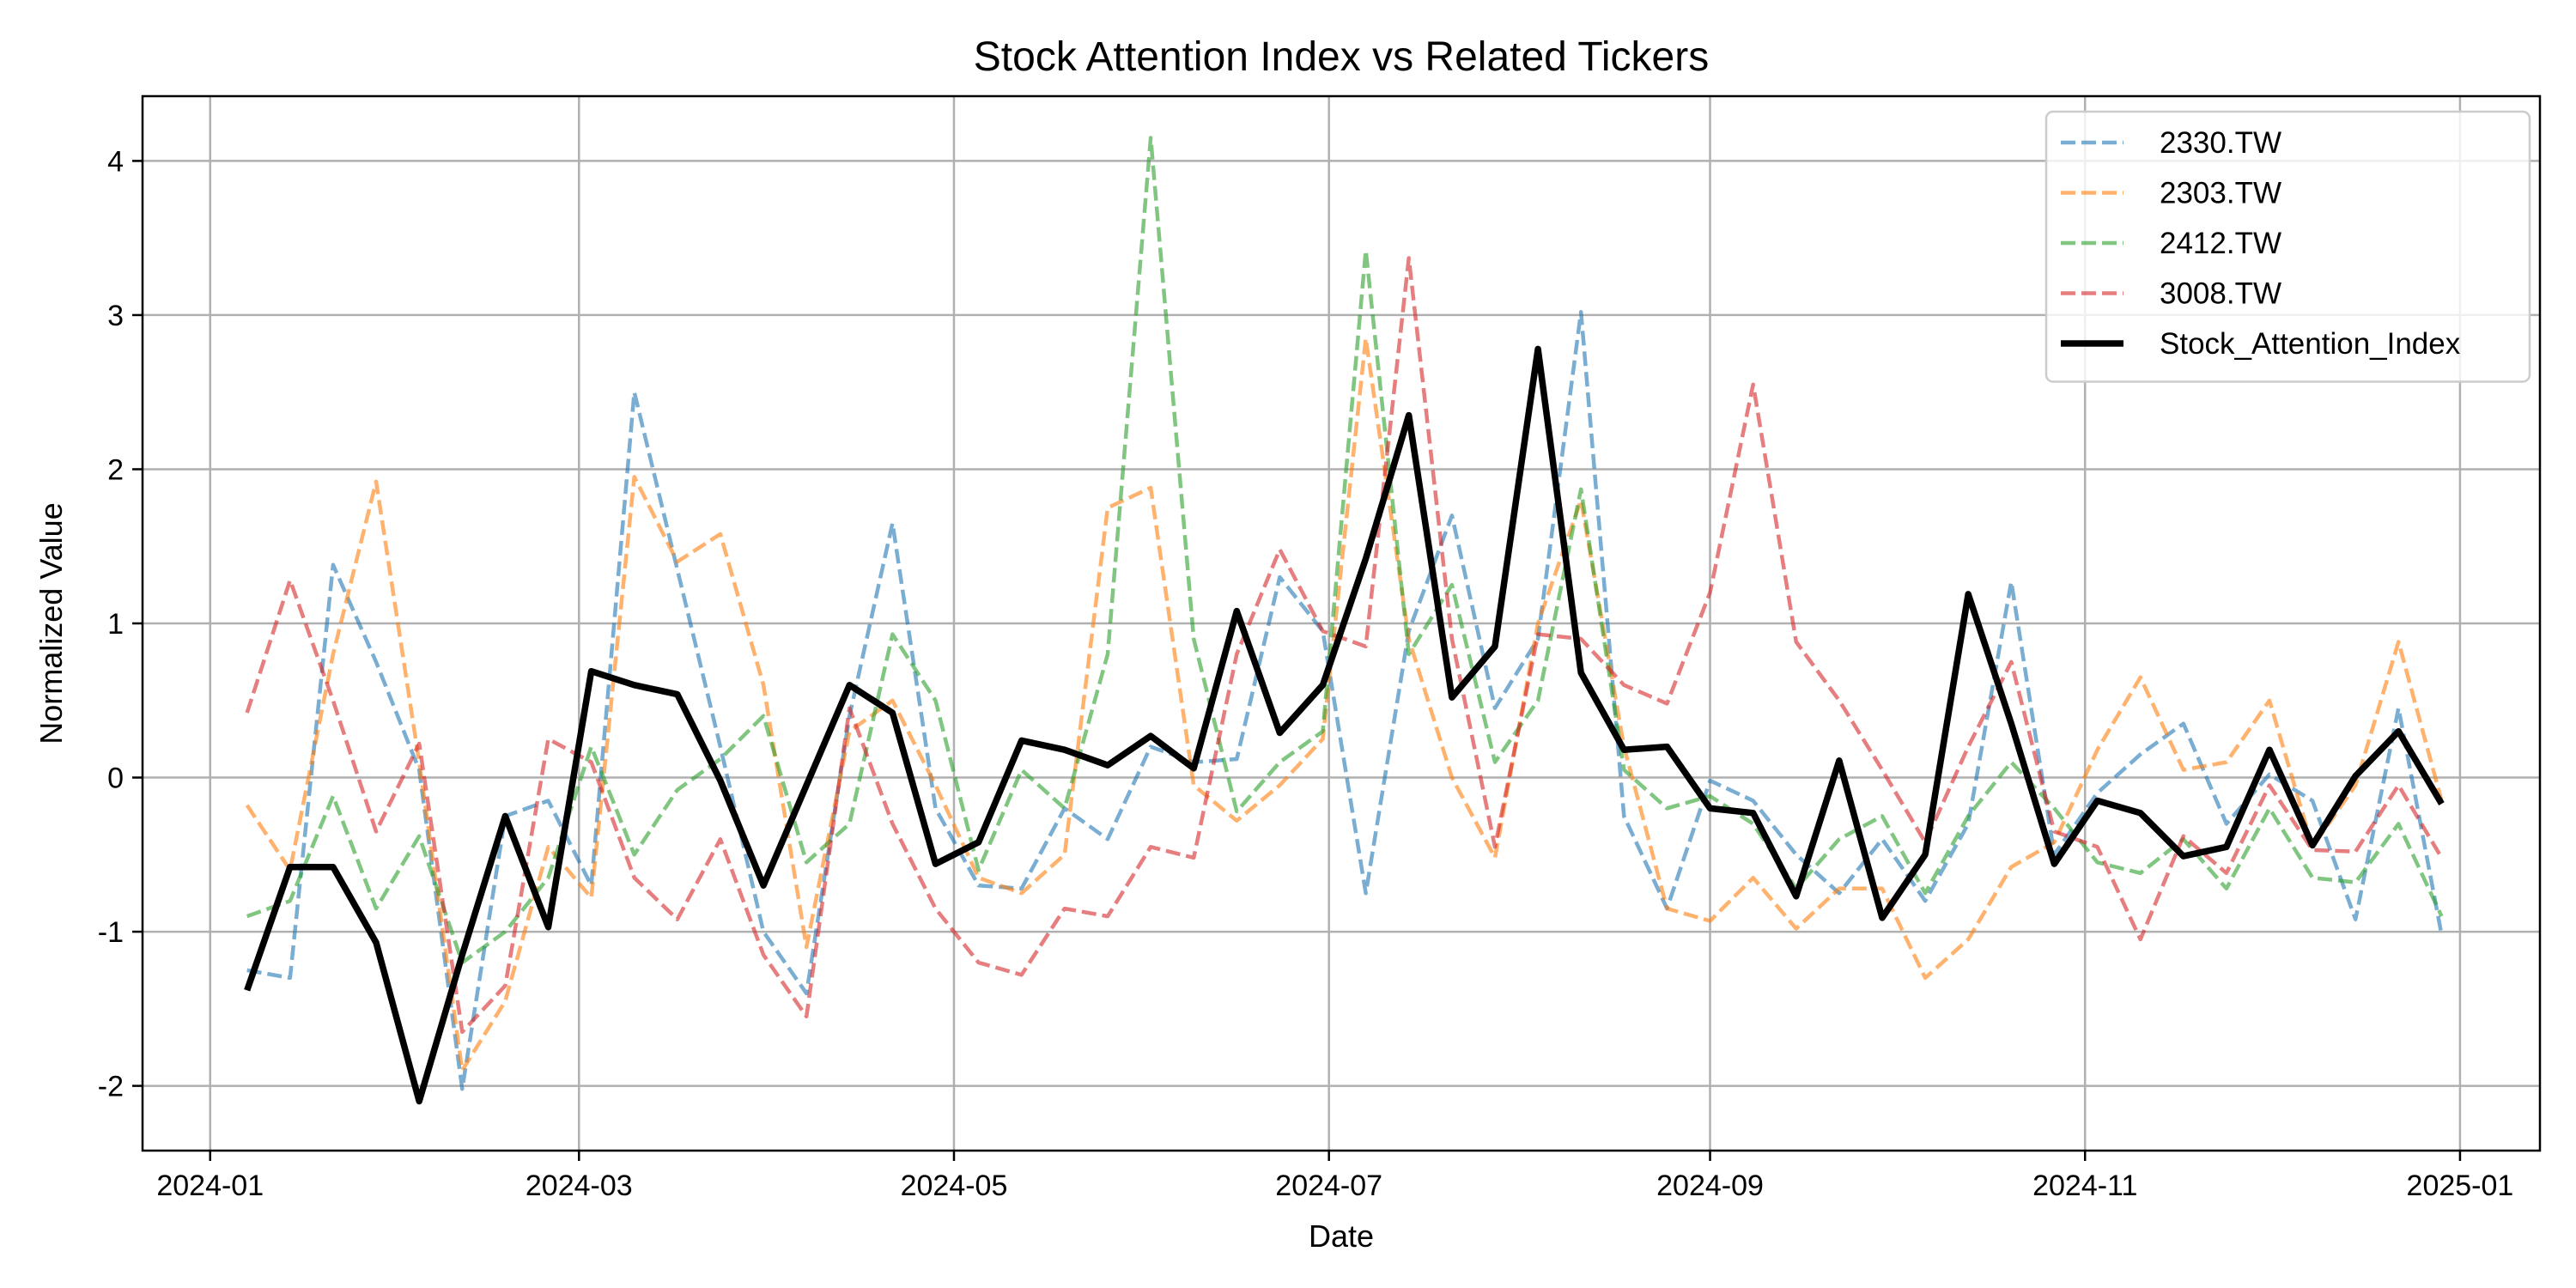 The height and width of the screenshot is (1288, 2576). I want to click on y-tick-label: 2, so click(116, 470).